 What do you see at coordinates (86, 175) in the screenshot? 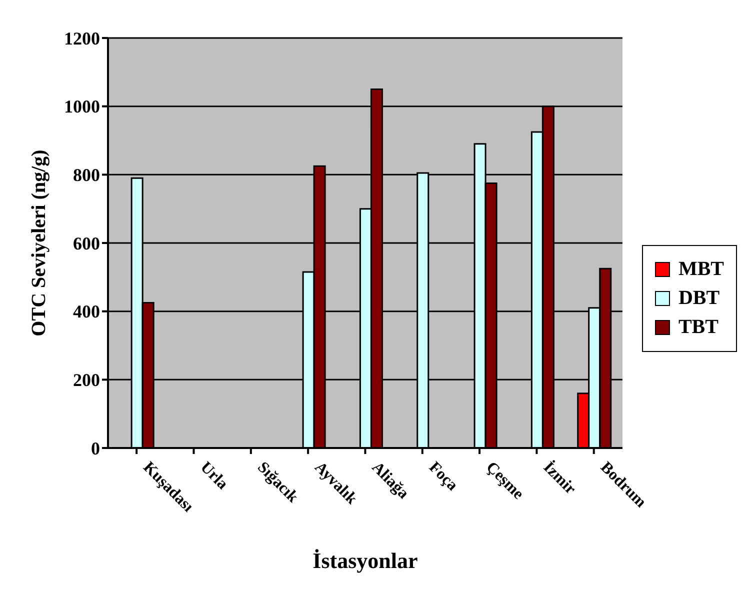
I see `y-tick-label: 800` at bounding box center [86, 175].